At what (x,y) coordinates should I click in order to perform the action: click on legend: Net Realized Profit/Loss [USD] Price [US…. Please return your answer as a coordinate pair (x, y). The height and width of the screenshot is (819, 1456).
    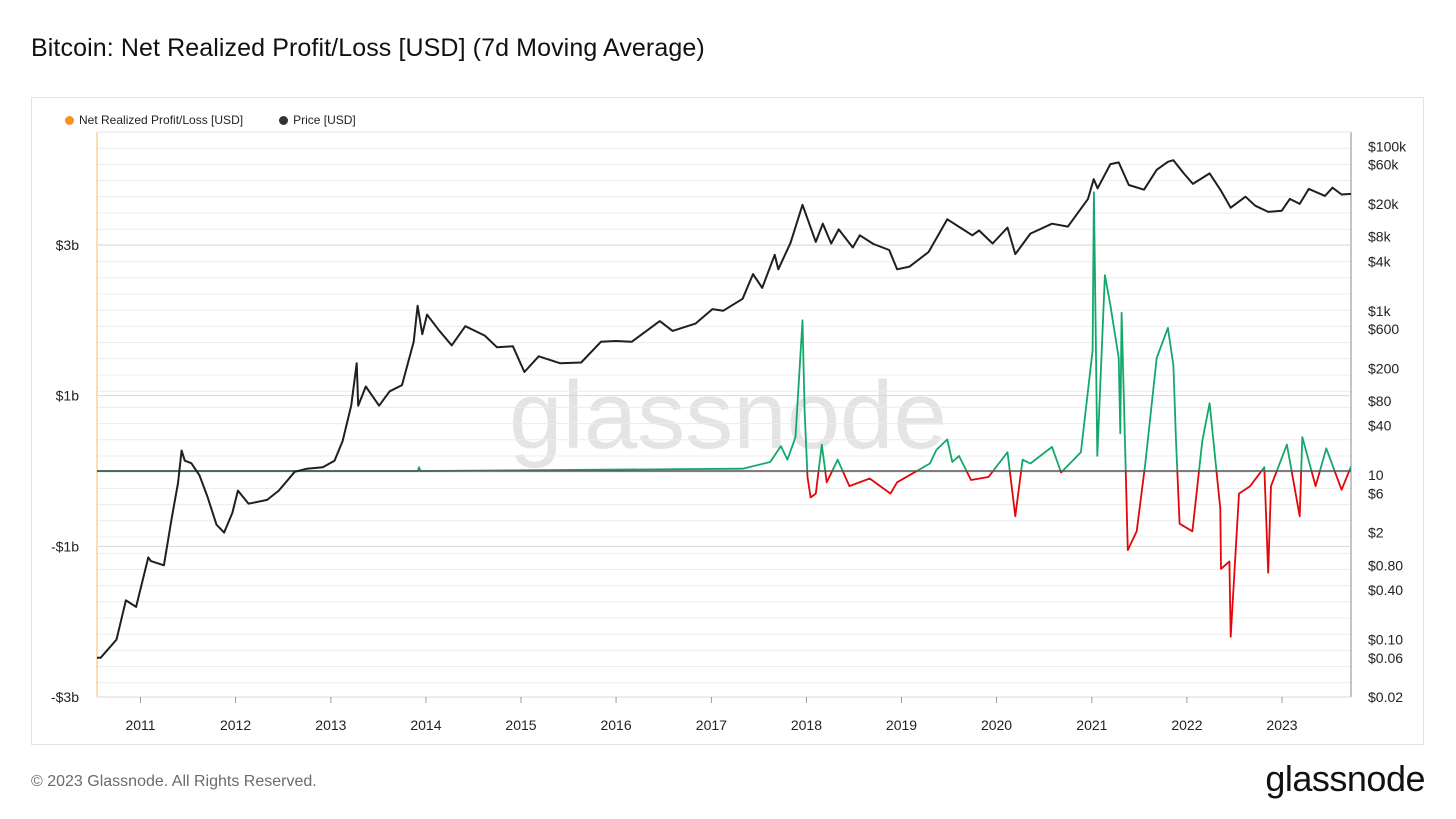
    Looking at the image, I should click on (210, 120).